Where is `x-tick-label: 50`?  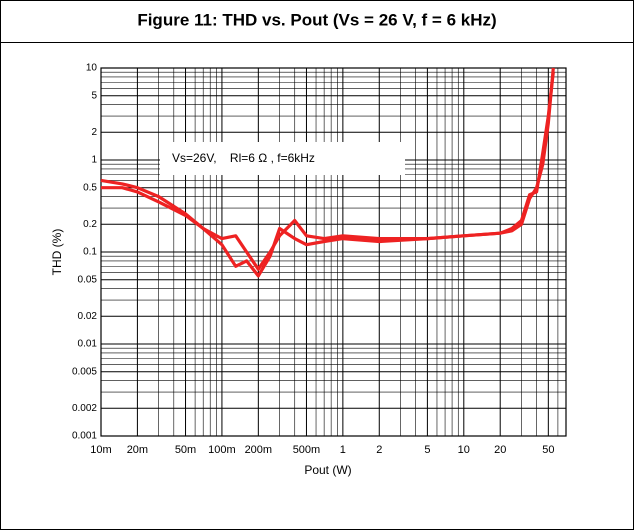
x-tick-label: 50 is located at coordinates (548, 450).